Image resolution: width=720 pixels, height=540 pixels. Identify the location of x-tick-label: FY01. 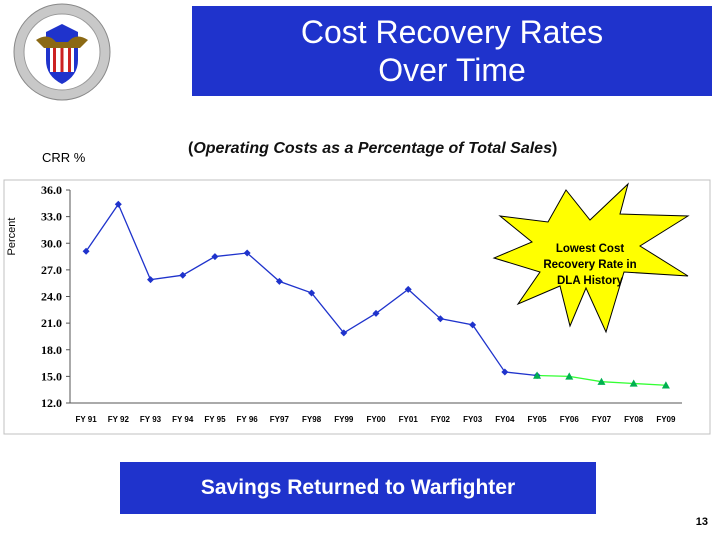
(409, 419).